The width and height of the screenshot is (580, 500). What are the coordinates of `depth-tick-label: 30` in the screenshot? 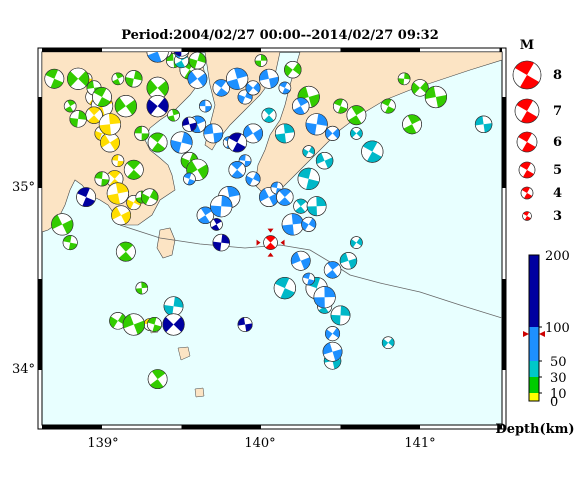 It's located at (558, 378).